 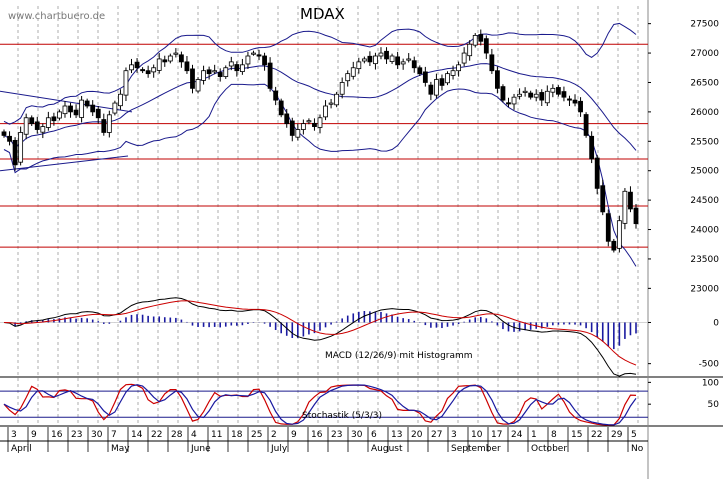 I want to click on day-tick-label: 24, so click(x=517, y=435).